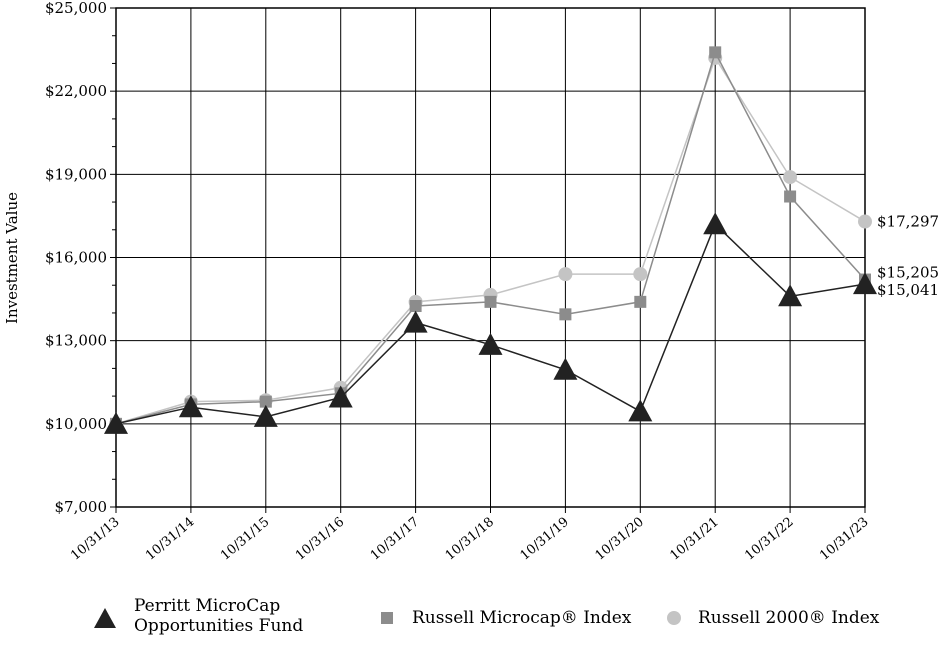  What do you see at coordinates (320, 539) in the screenshot?
I see `x-tick-label: 10/31/16` at bounding box center [320, 539].